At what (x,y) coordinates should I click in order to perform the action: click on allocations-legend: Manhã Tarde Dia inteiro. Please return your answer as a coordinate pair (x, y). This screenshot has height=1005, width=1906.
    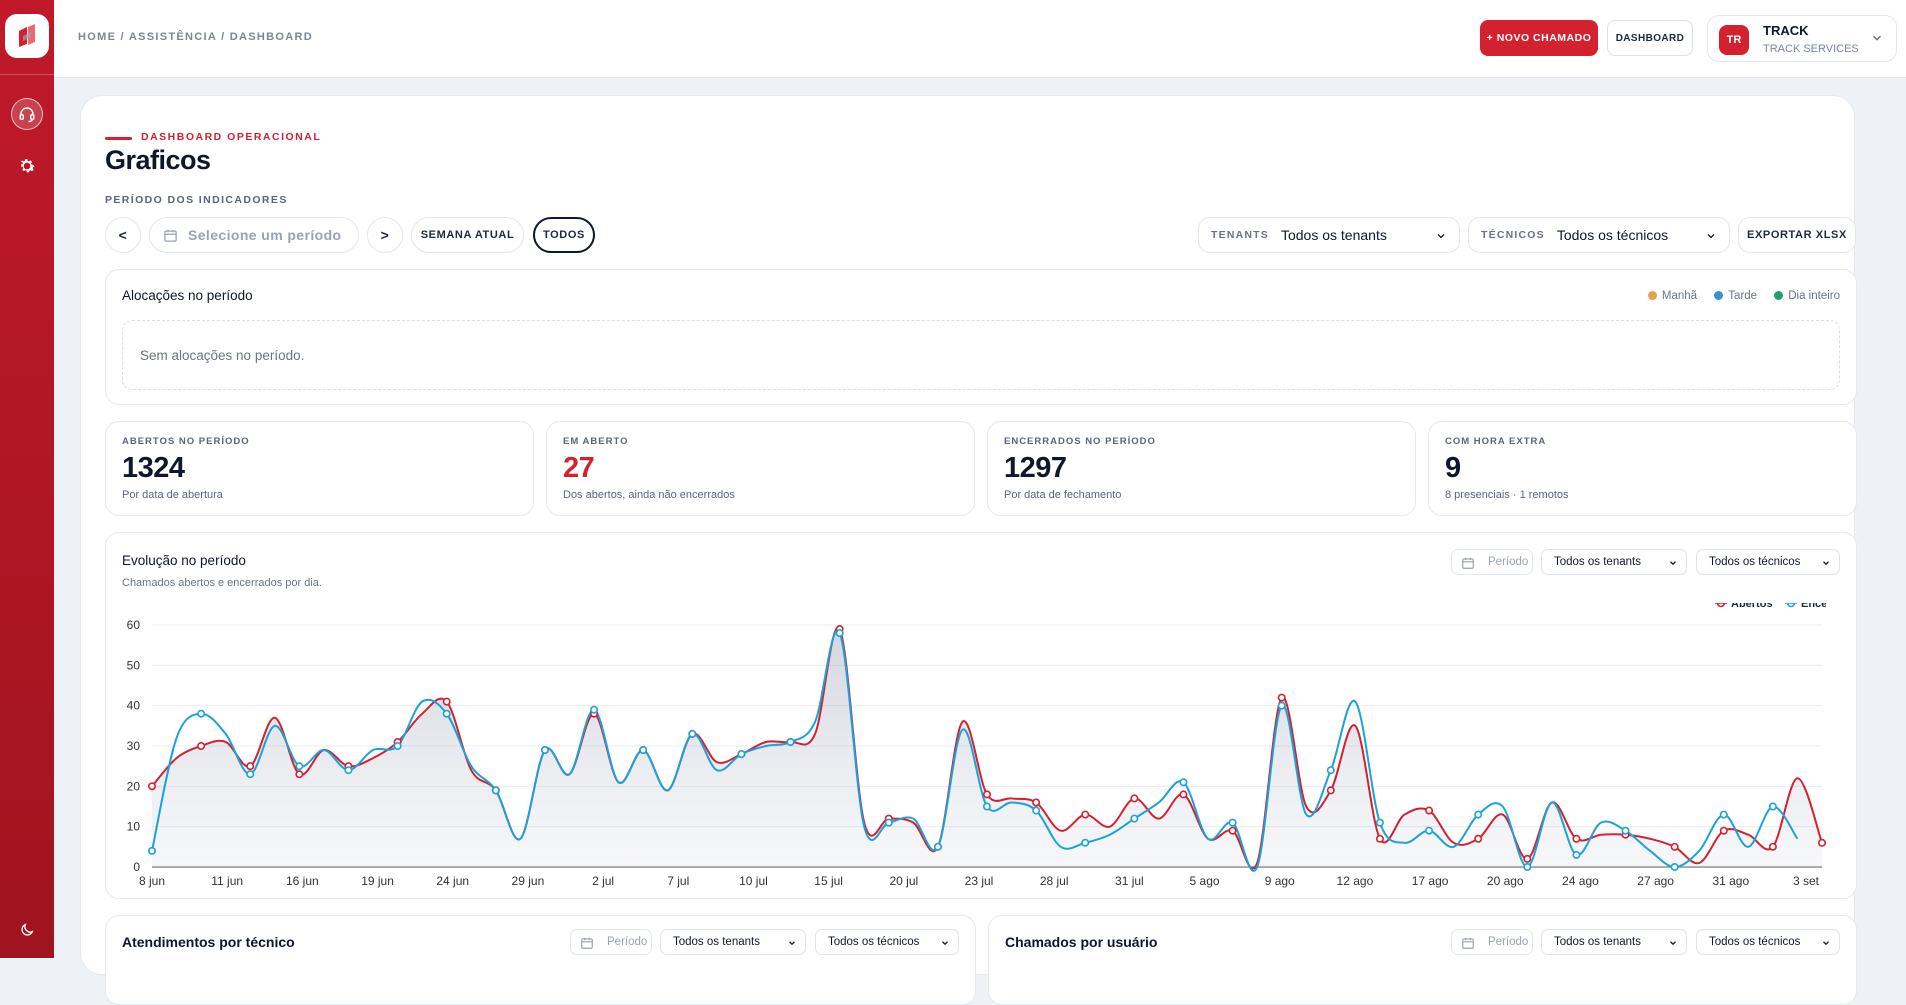
    Looking at the image, I should click on (1743, 296).